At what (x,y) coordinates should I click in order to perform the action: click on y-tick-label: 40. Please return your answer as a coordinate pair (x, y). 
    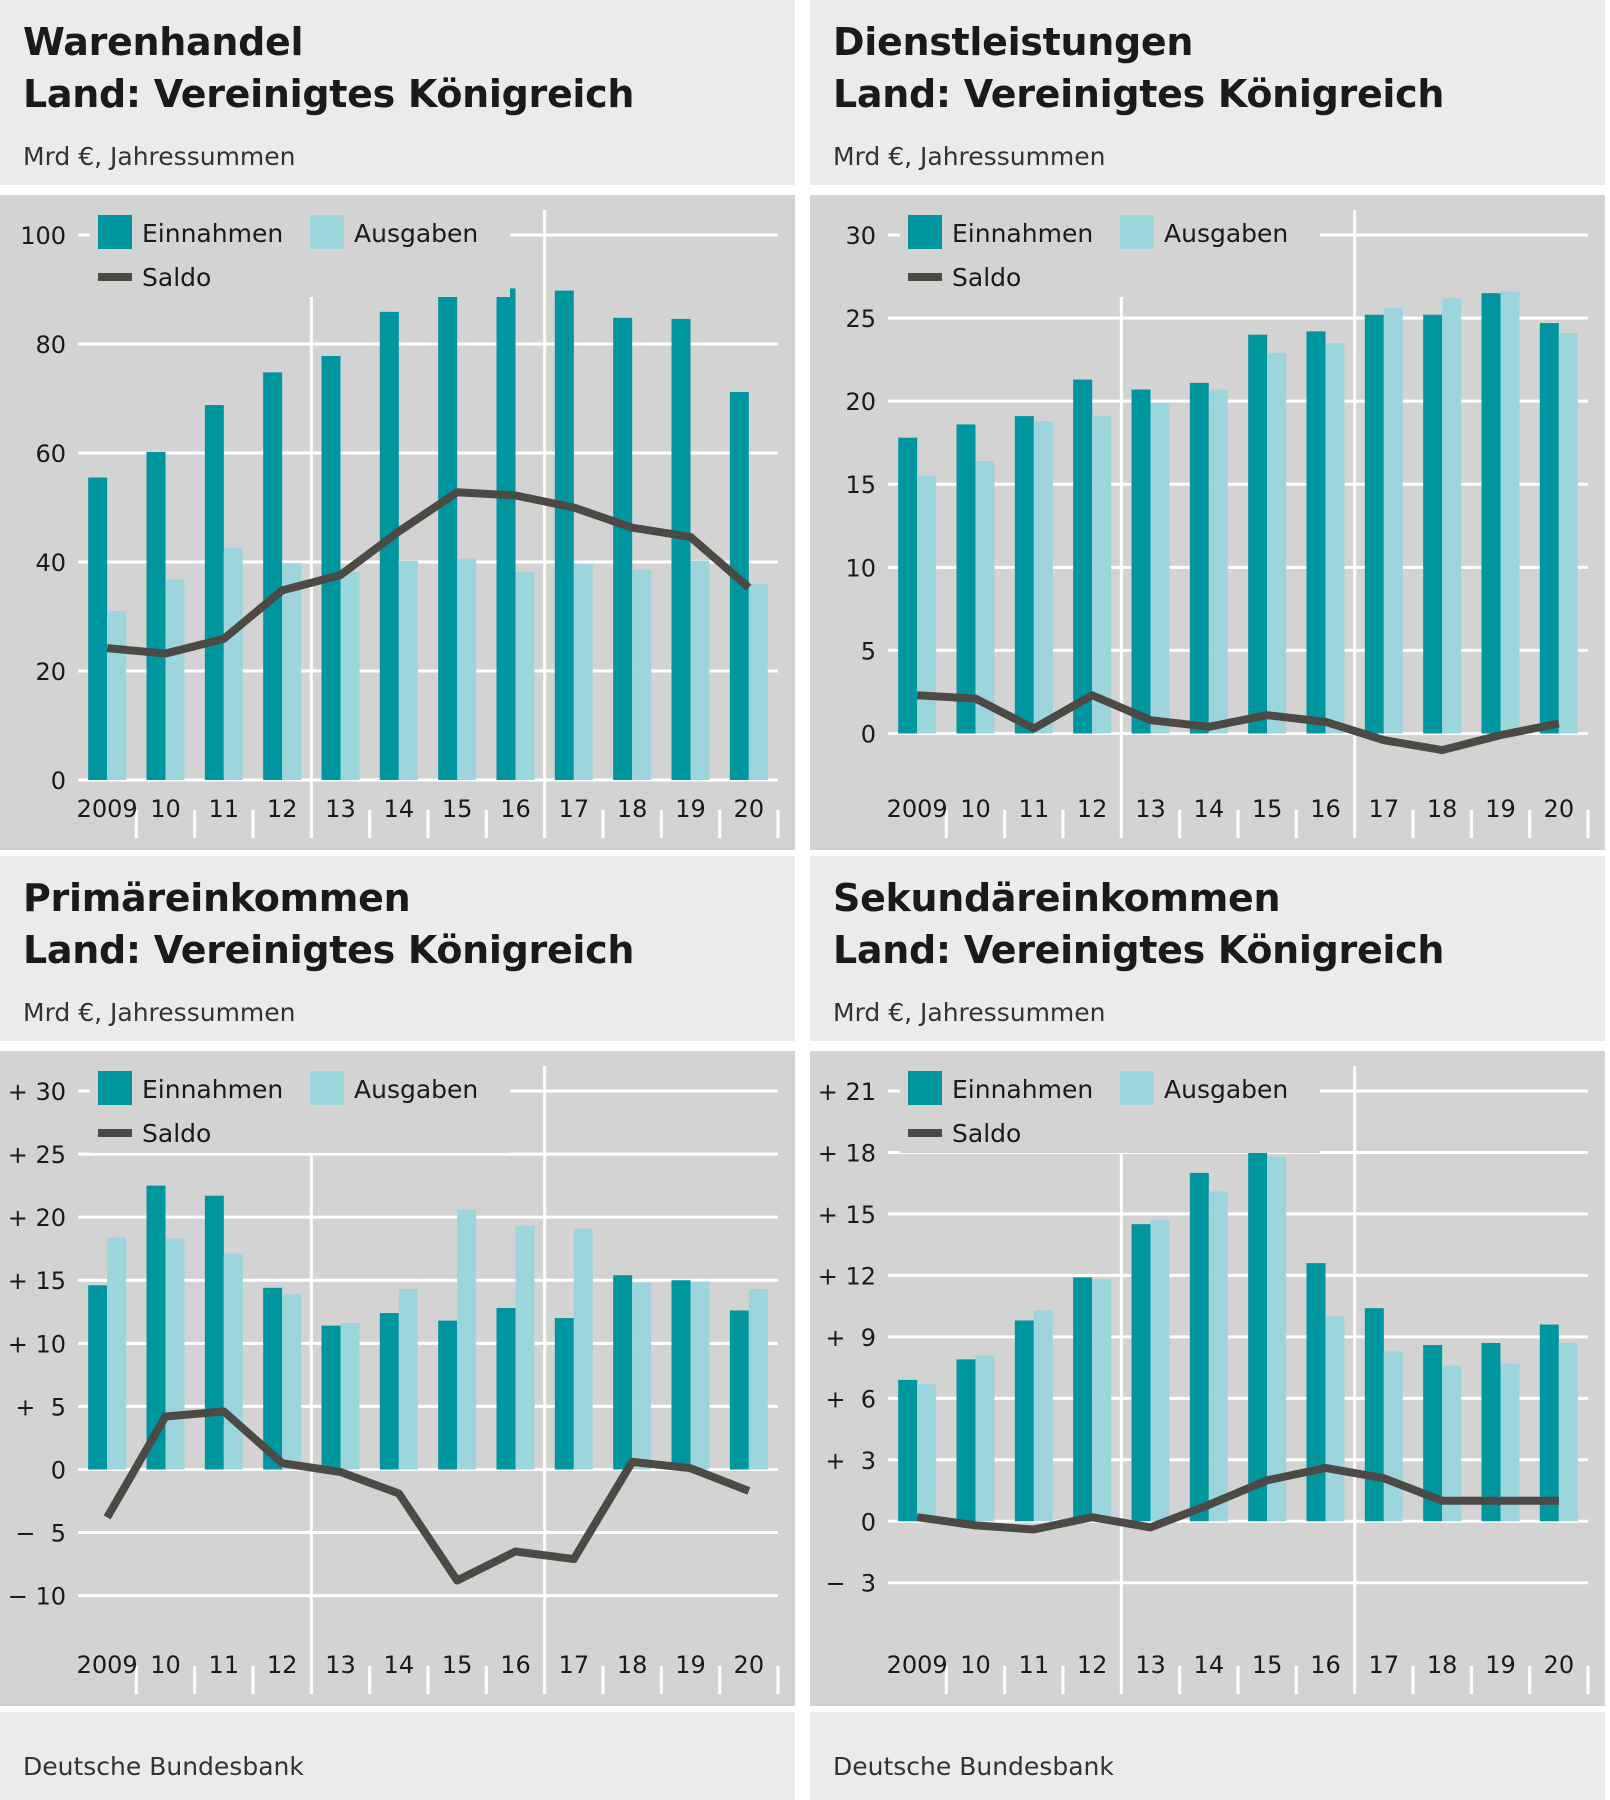
    Looking at the image, I should click on (50, 563).